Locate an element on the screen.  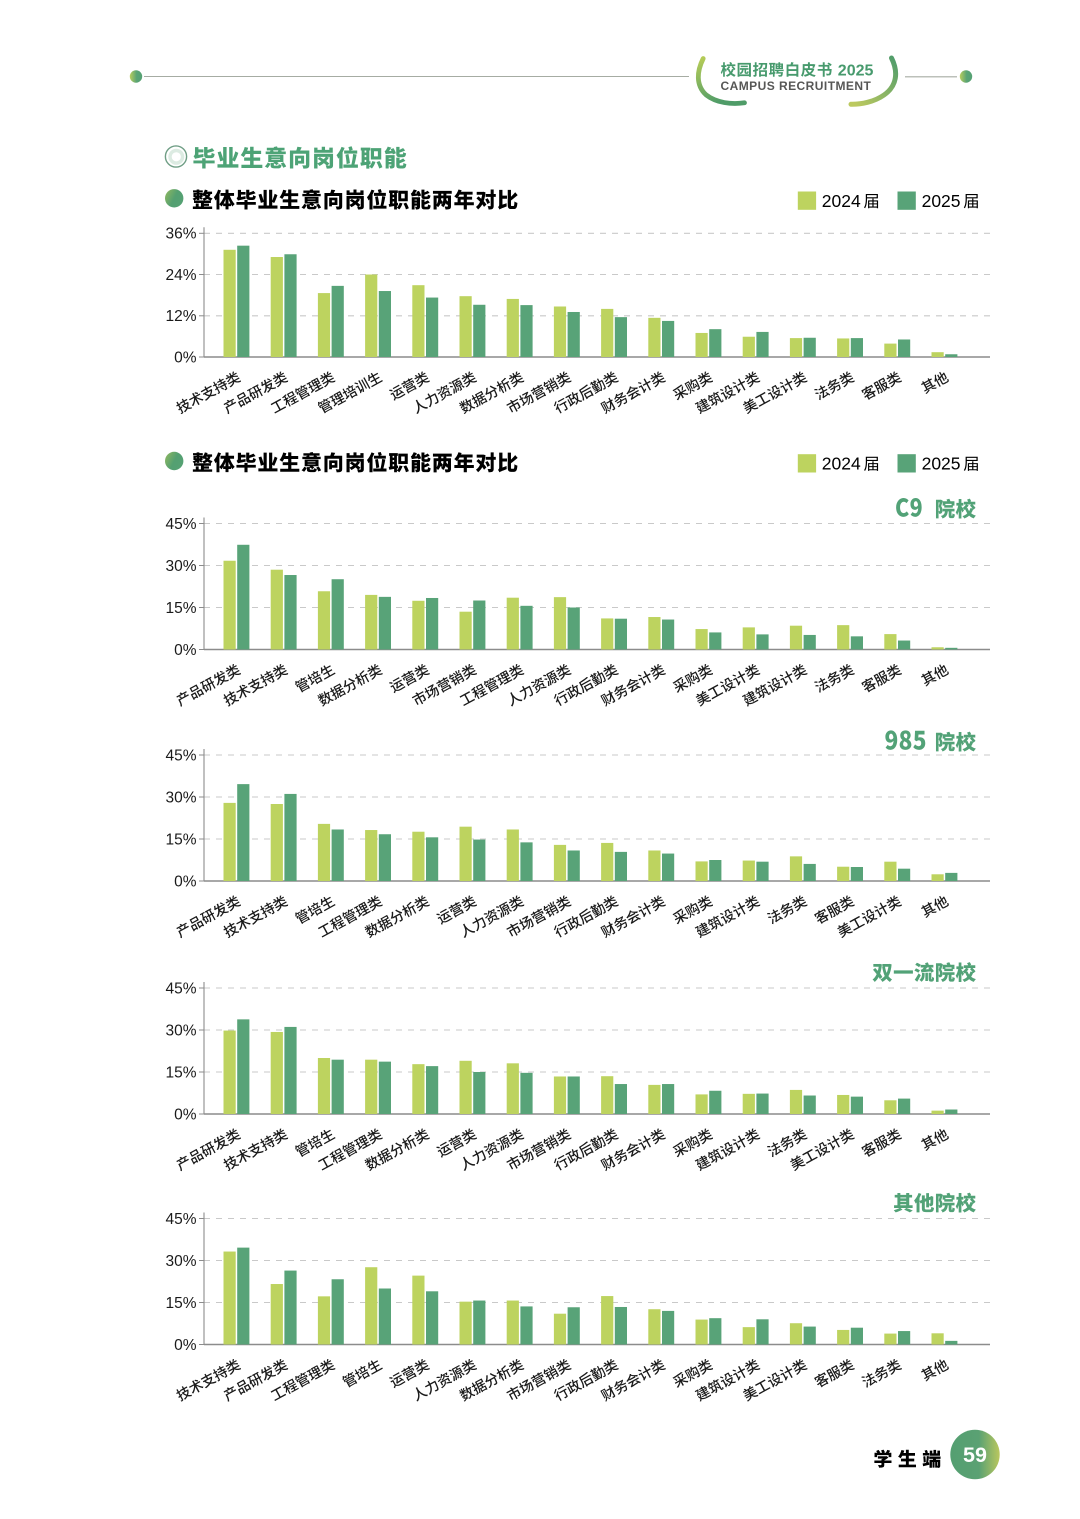
svg-text: 12% is located at coordinates (180, 316).